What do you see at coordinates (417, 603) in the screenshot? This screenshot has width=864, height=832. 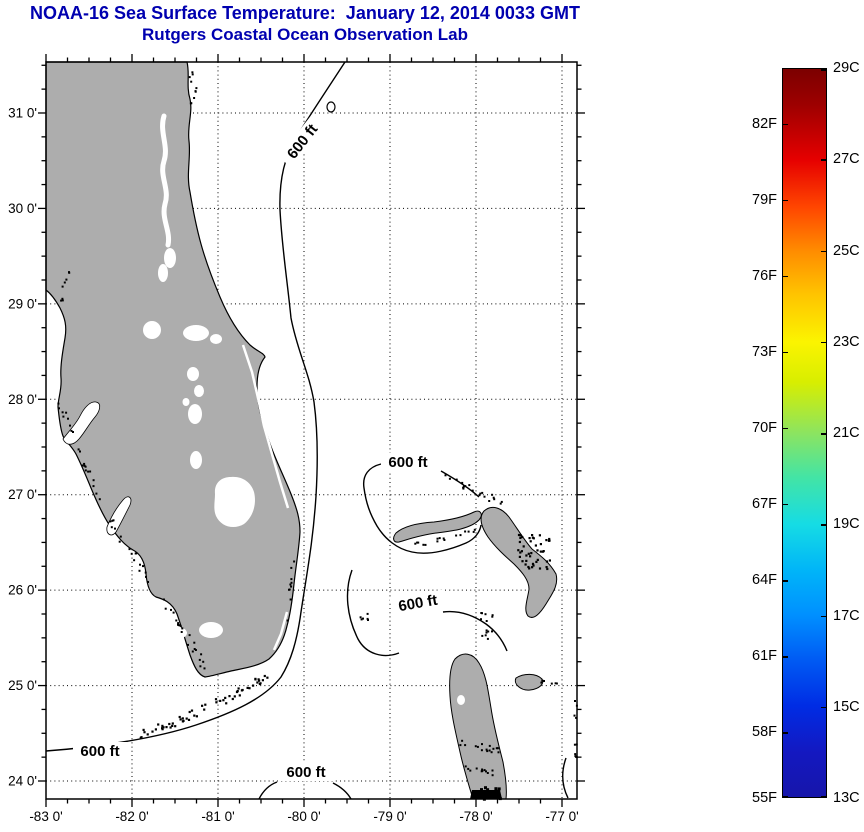 I see `contour-label-bimini: 600 ft` at bounding box center [417, 603].